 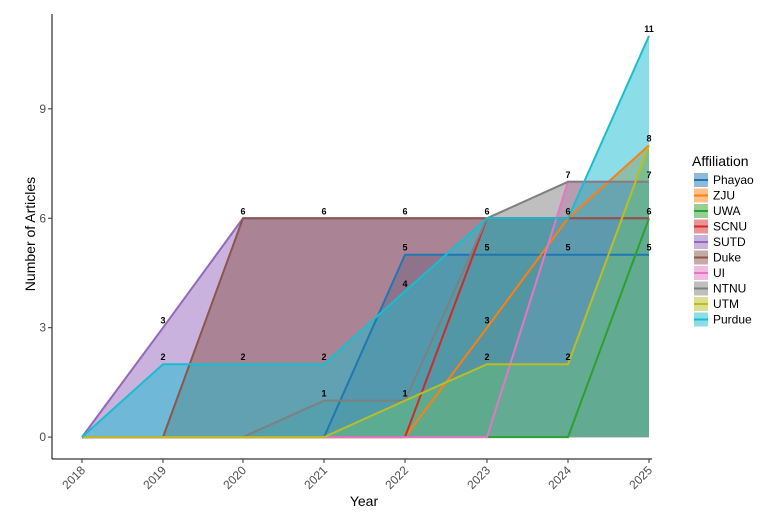 What do you see at coordinates (42, 328) in the screenshot?
I see `y-tick-label: 3` at bounding box center [42, 328].